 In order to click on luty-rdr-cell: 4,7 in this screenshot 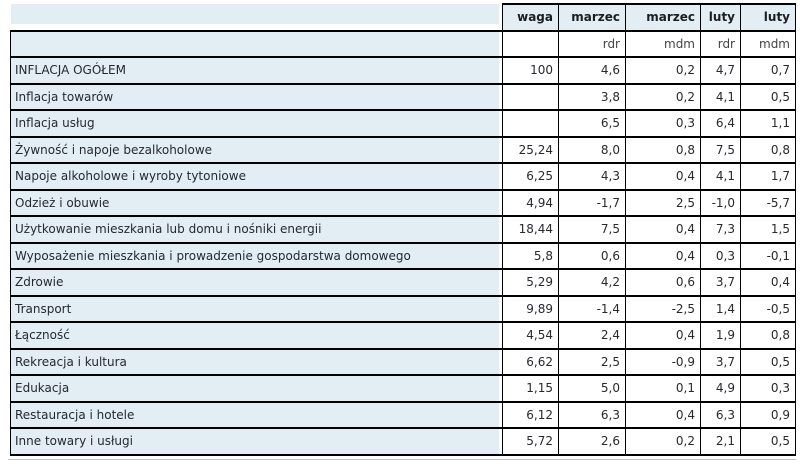, I will do `click(720, 70)`.